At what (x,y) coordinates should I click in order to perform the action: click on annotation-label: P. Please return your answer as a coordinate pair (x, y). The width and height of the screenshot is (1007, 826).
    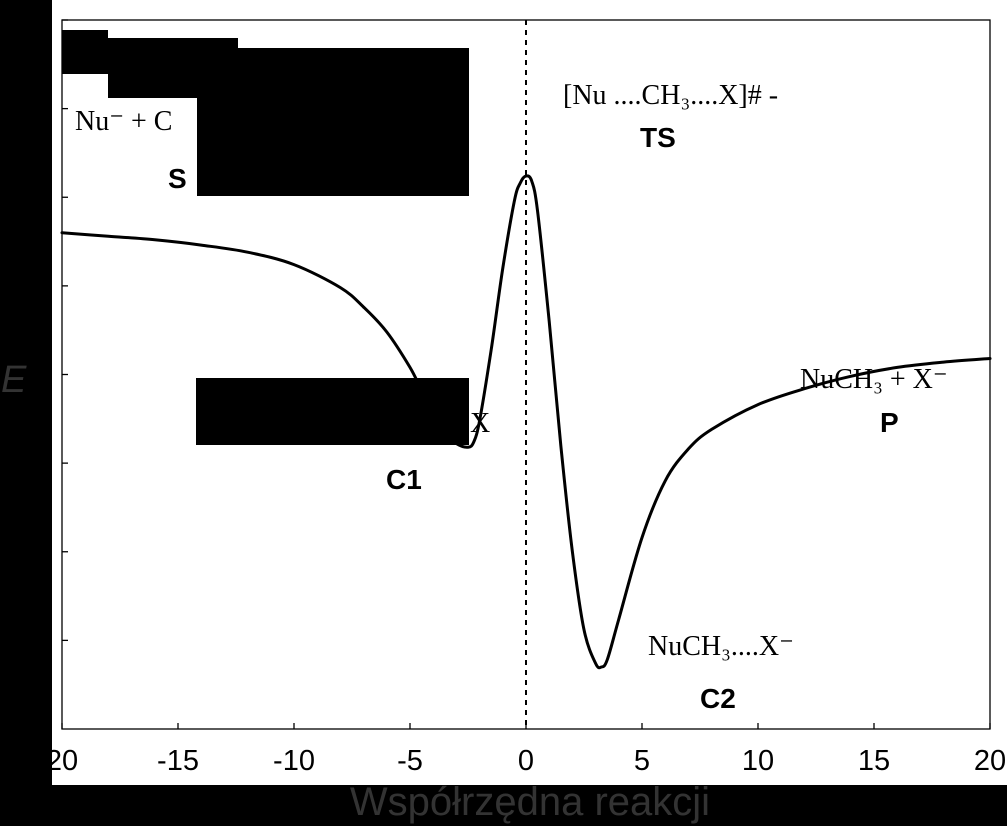
    Looking at the image, I should click on (889, 422).